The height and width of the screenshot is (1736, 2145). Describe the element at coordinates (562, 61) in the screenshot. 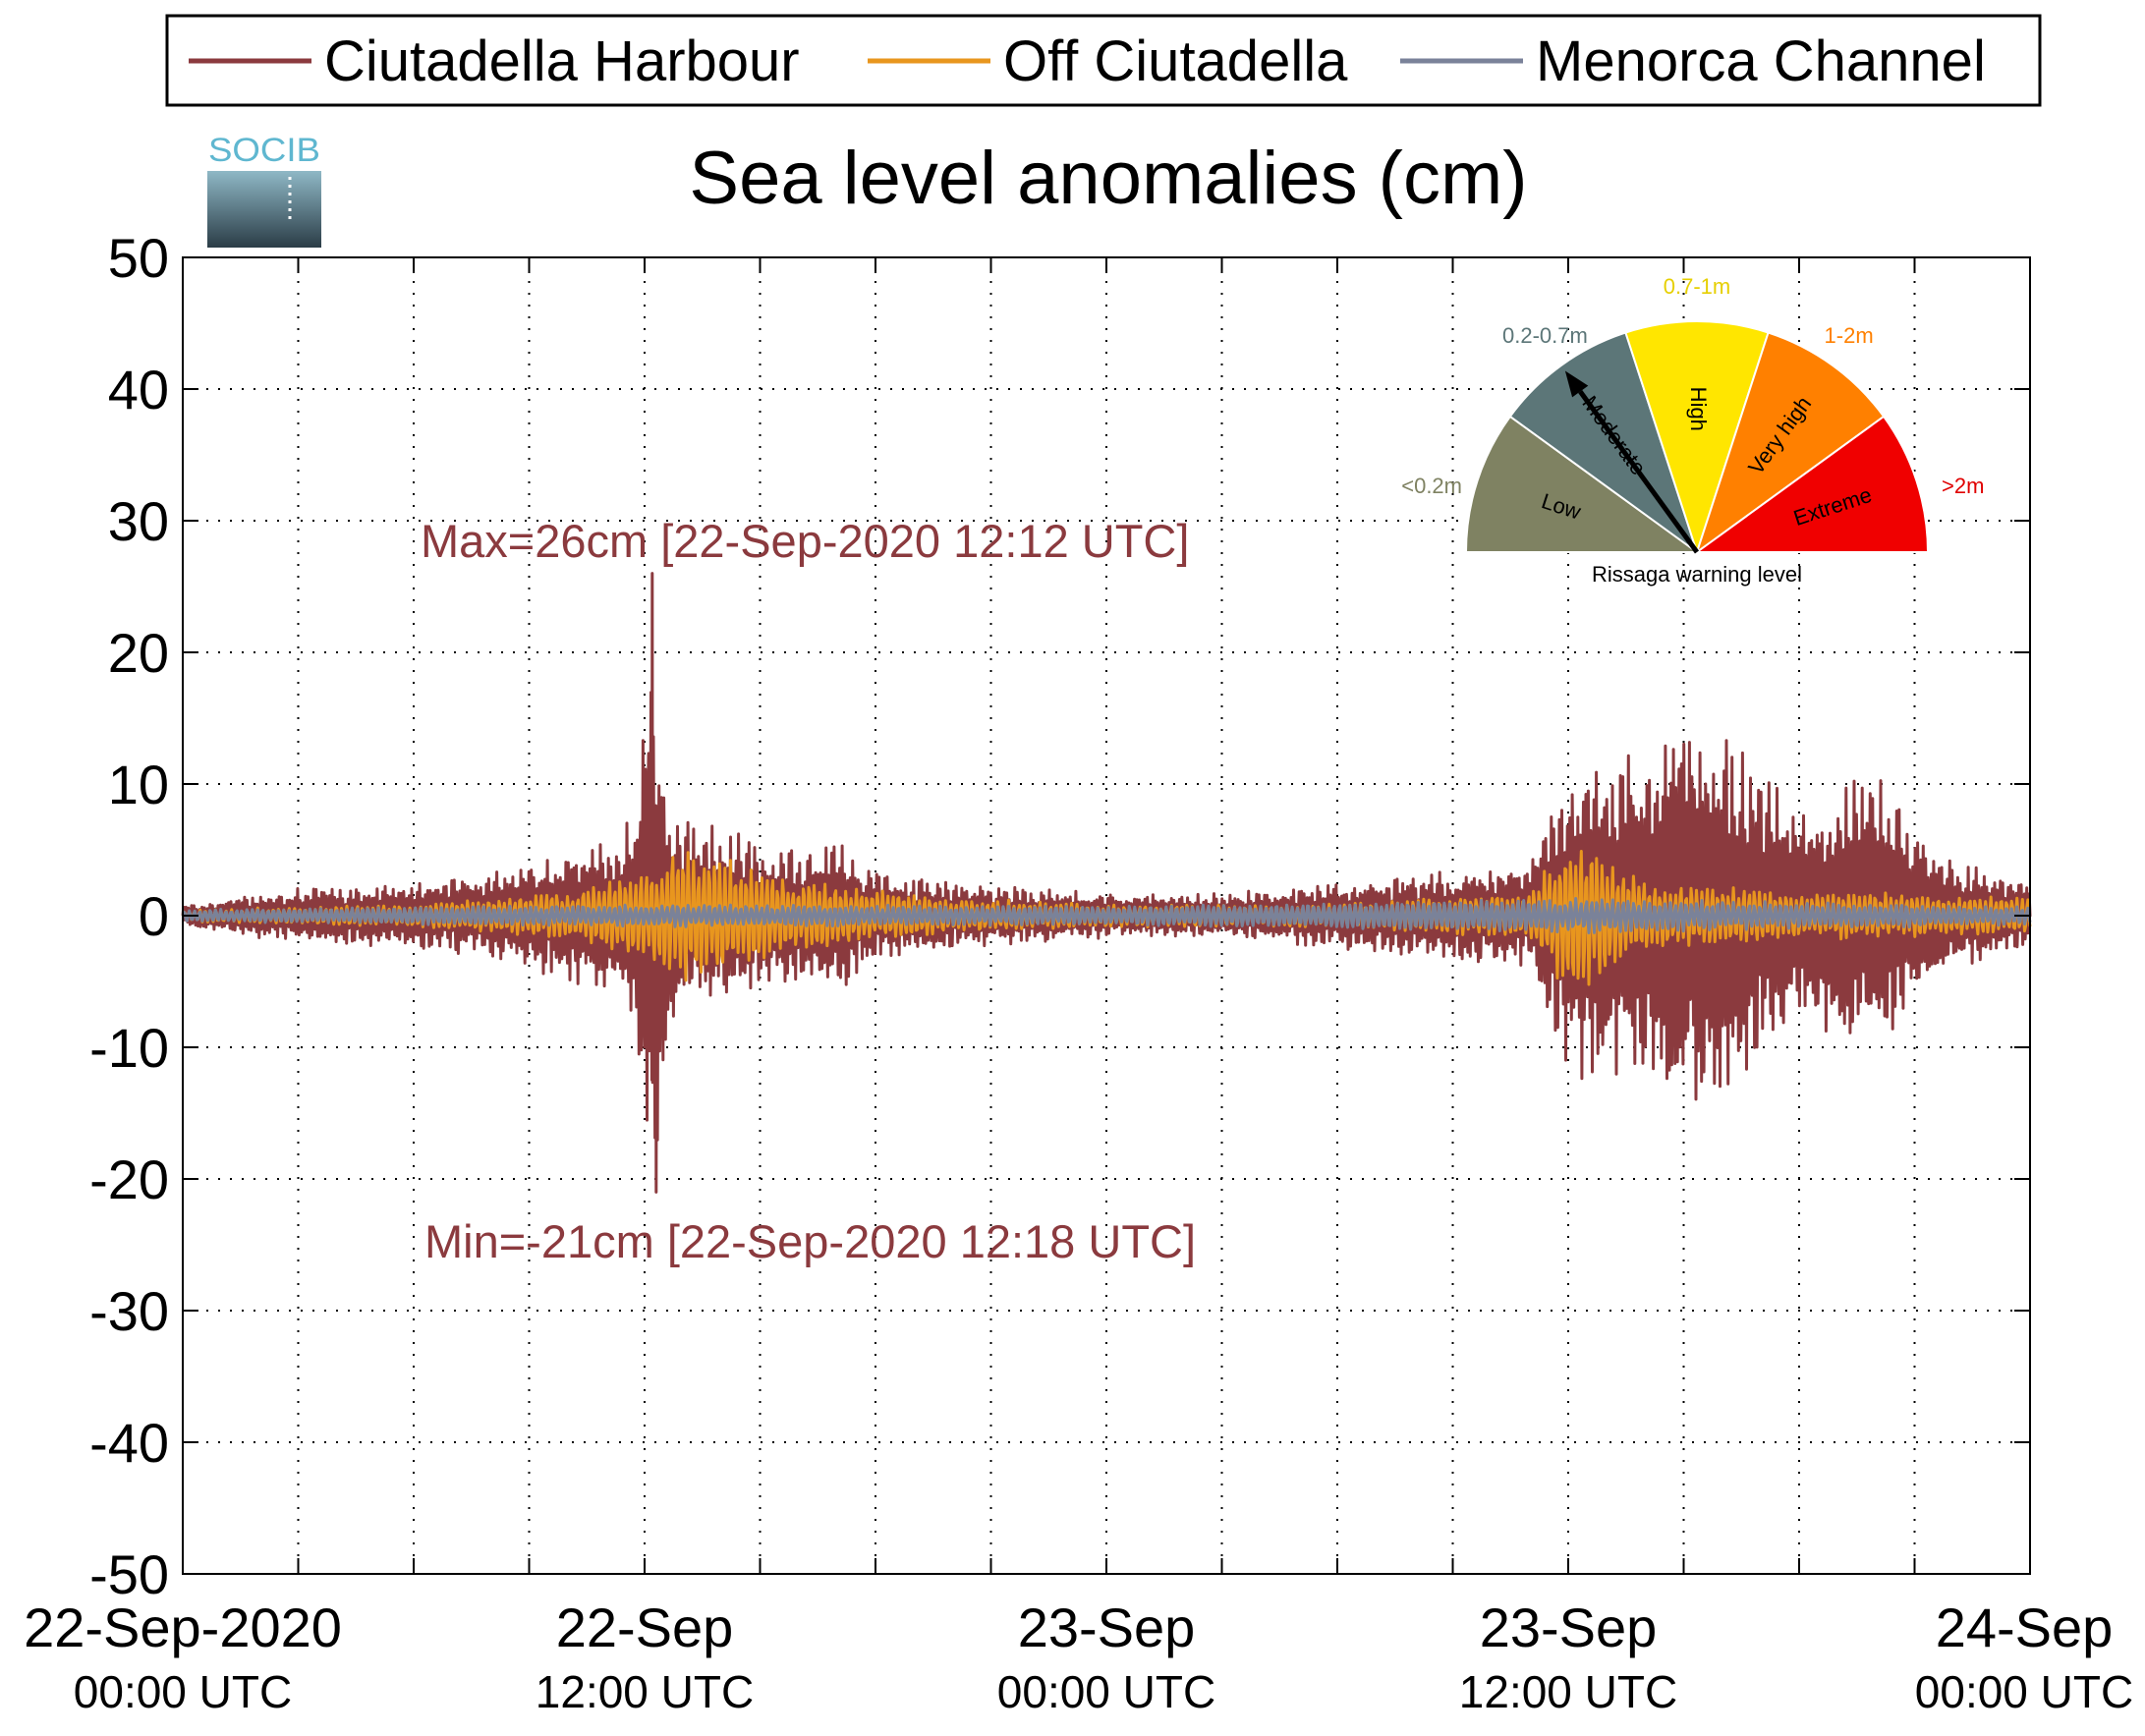

I see `legend-label-harbour: Ciutadella Harbour` at that location.